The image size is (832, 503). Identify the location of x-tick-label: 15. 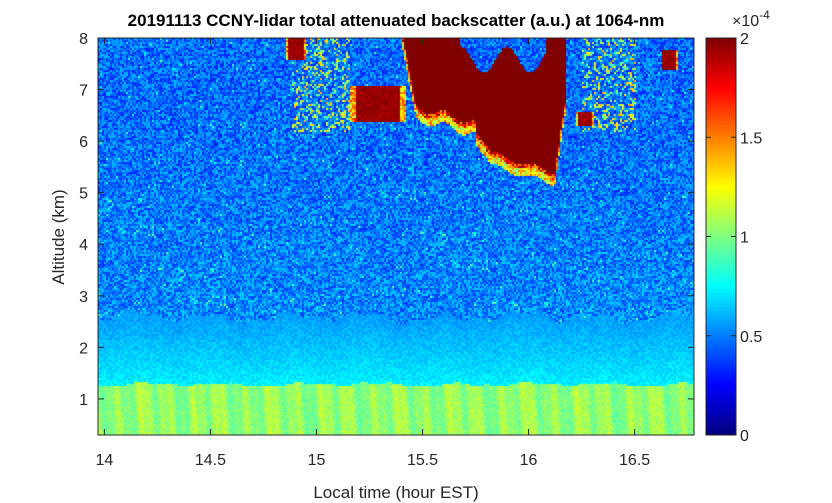
(317, 460).